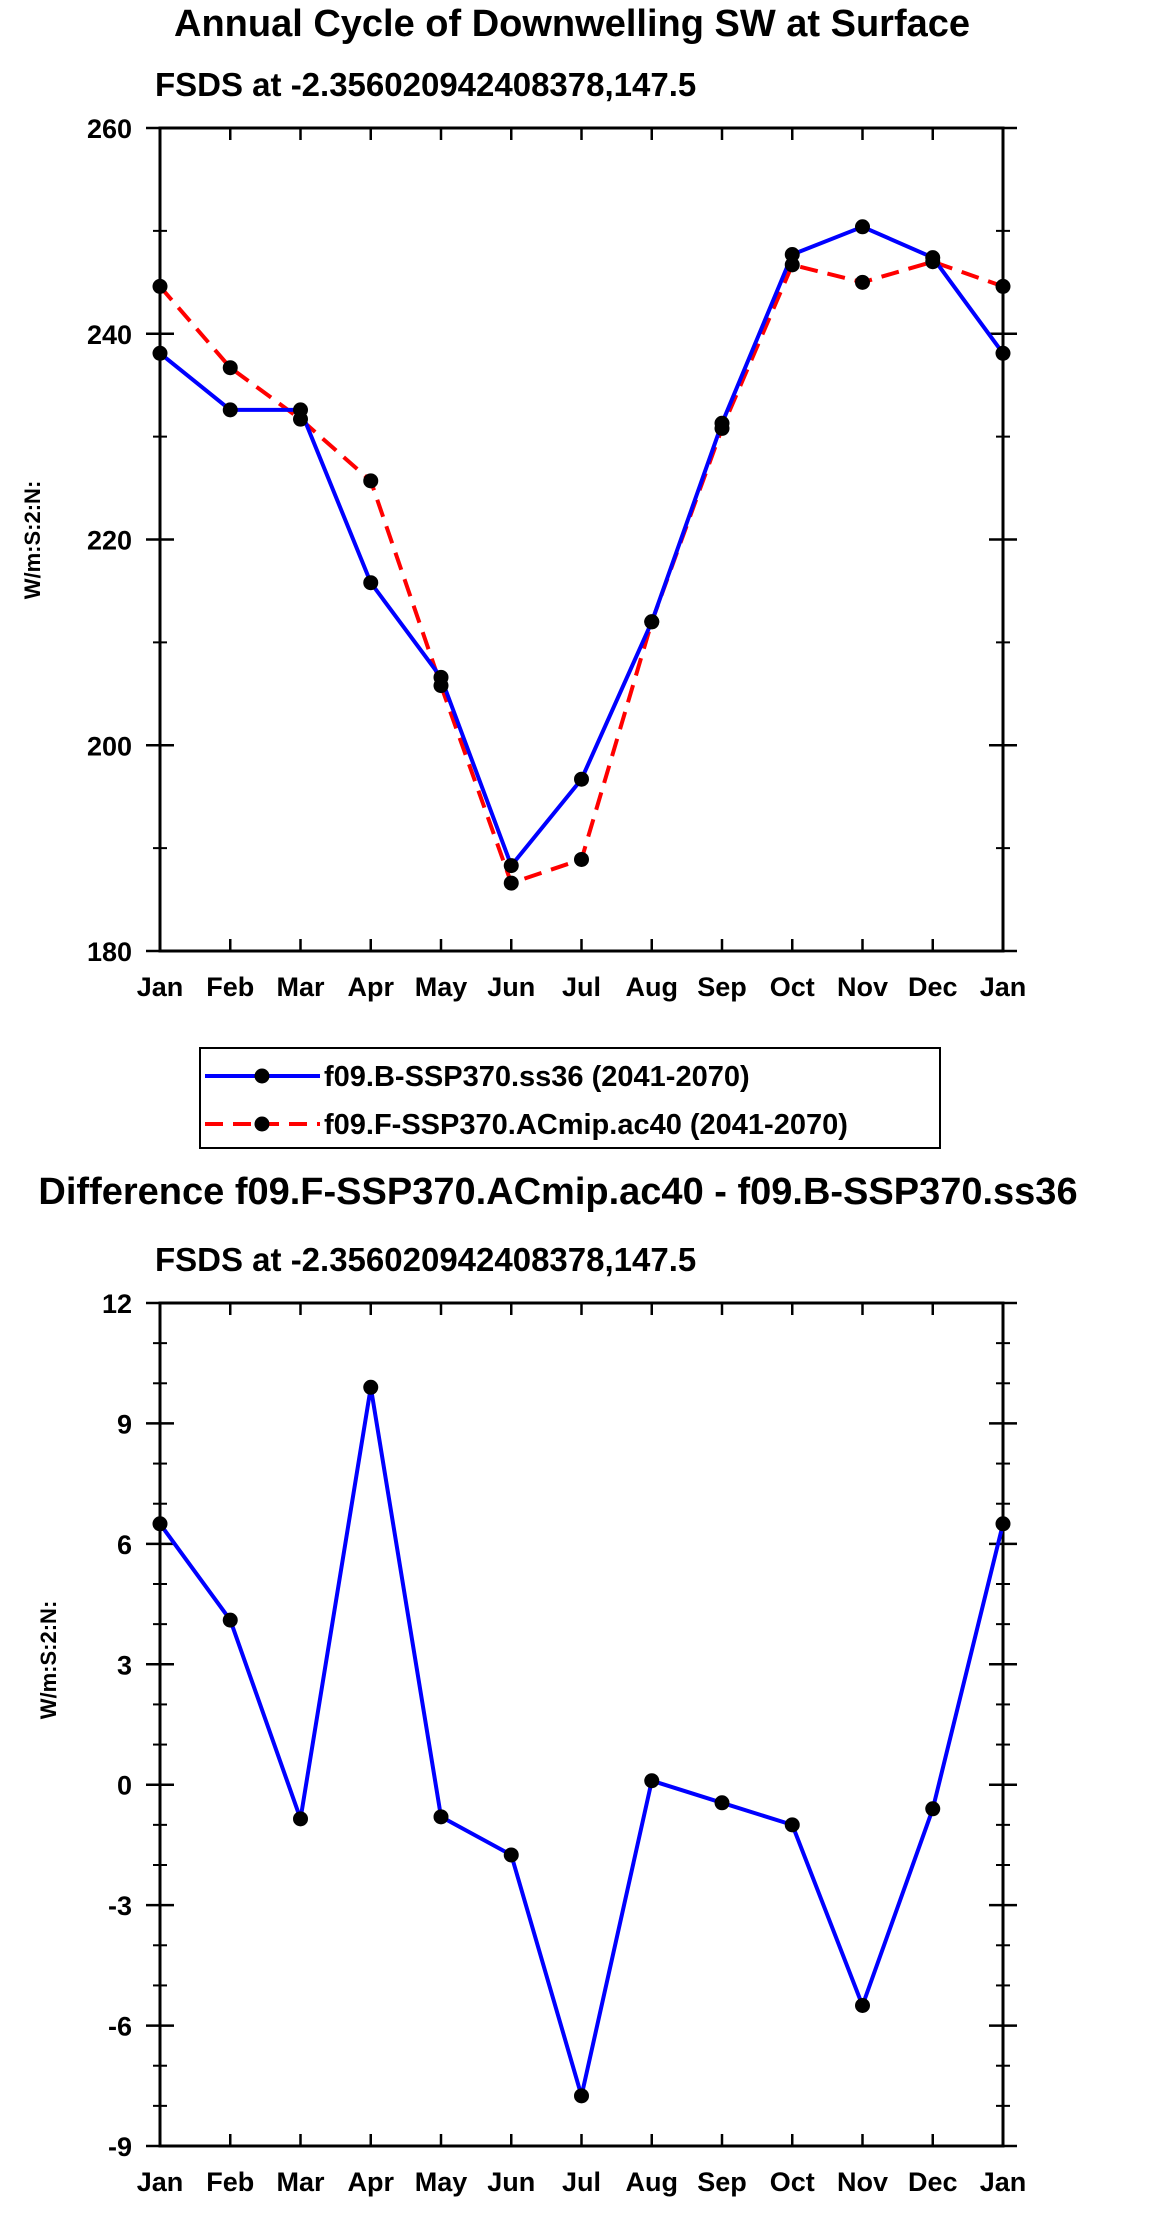 This screenshot has width=1161, height=2219. Describe the element at coordinates (117, 1304) in the screenshot. I see `y-tick-label: 12` at that location.